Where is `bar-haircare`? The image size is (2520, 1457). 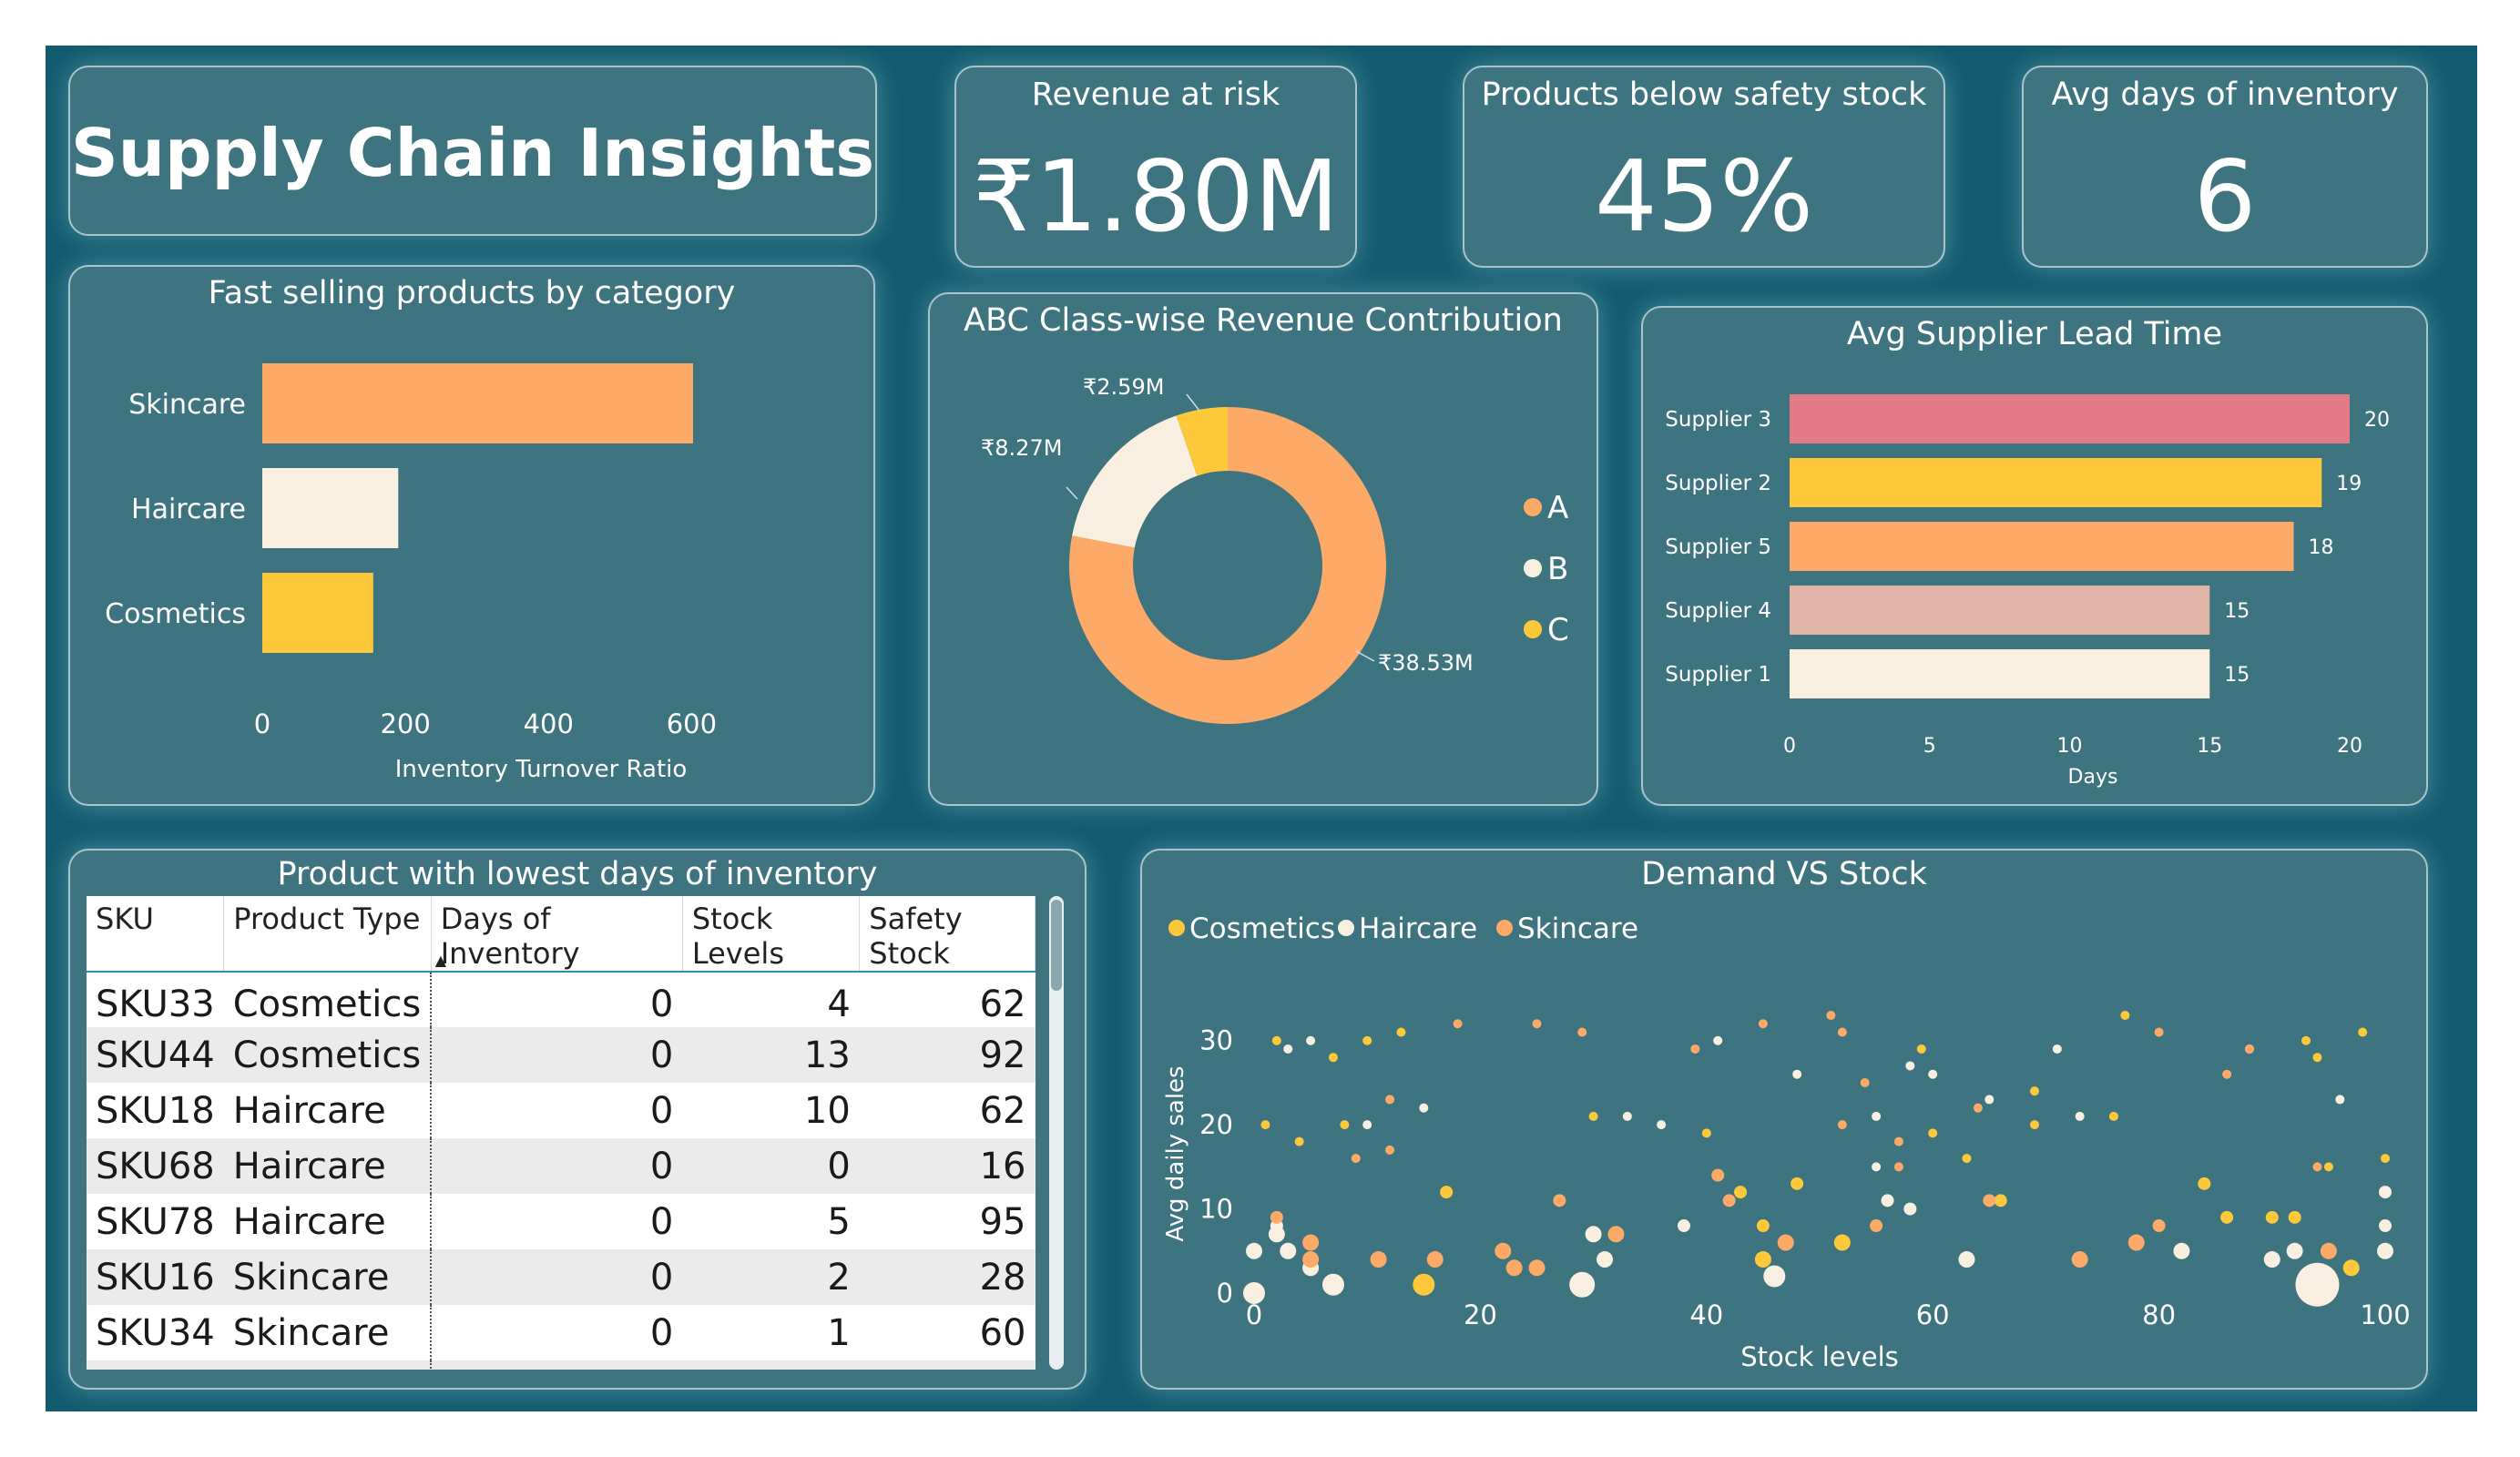
bar-haircare is located at coordinates (330, 508).